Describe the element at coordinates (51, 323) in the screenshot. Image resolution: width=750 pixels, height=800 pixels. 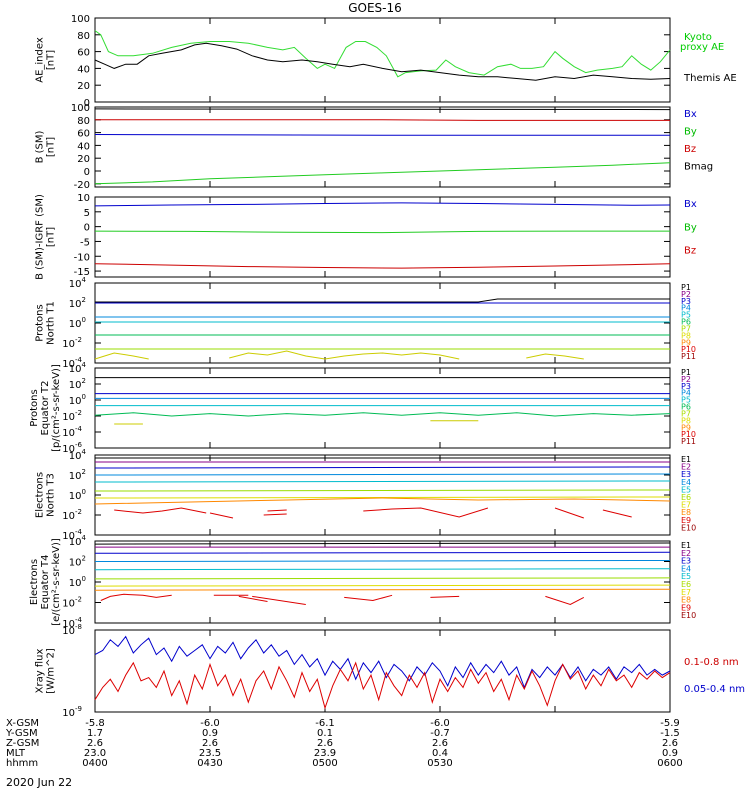
I see `y-axis-label: North T1` at that location.